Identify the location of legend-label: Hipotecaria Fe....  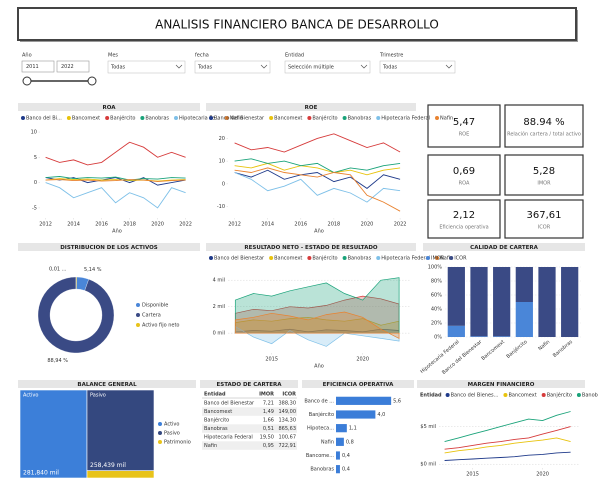
(199, 119).